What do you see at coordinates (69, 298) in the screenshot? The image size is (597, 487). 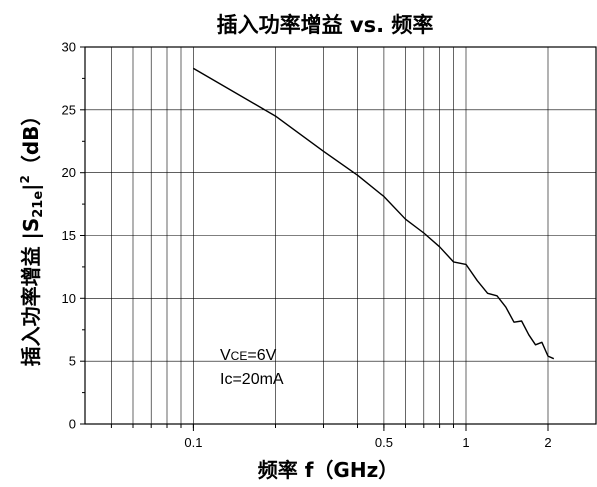 I see `y-tick-label: 10` at bounding box center [69, 298].